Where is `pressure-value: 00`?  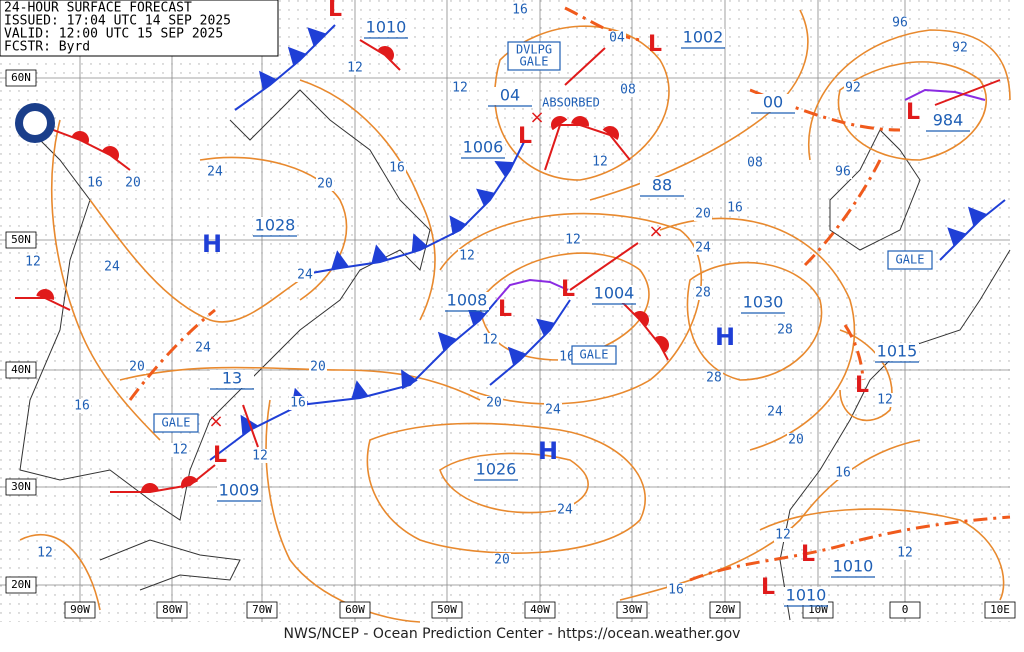
pressure-value: 00 is located at coordinates (773, 102).